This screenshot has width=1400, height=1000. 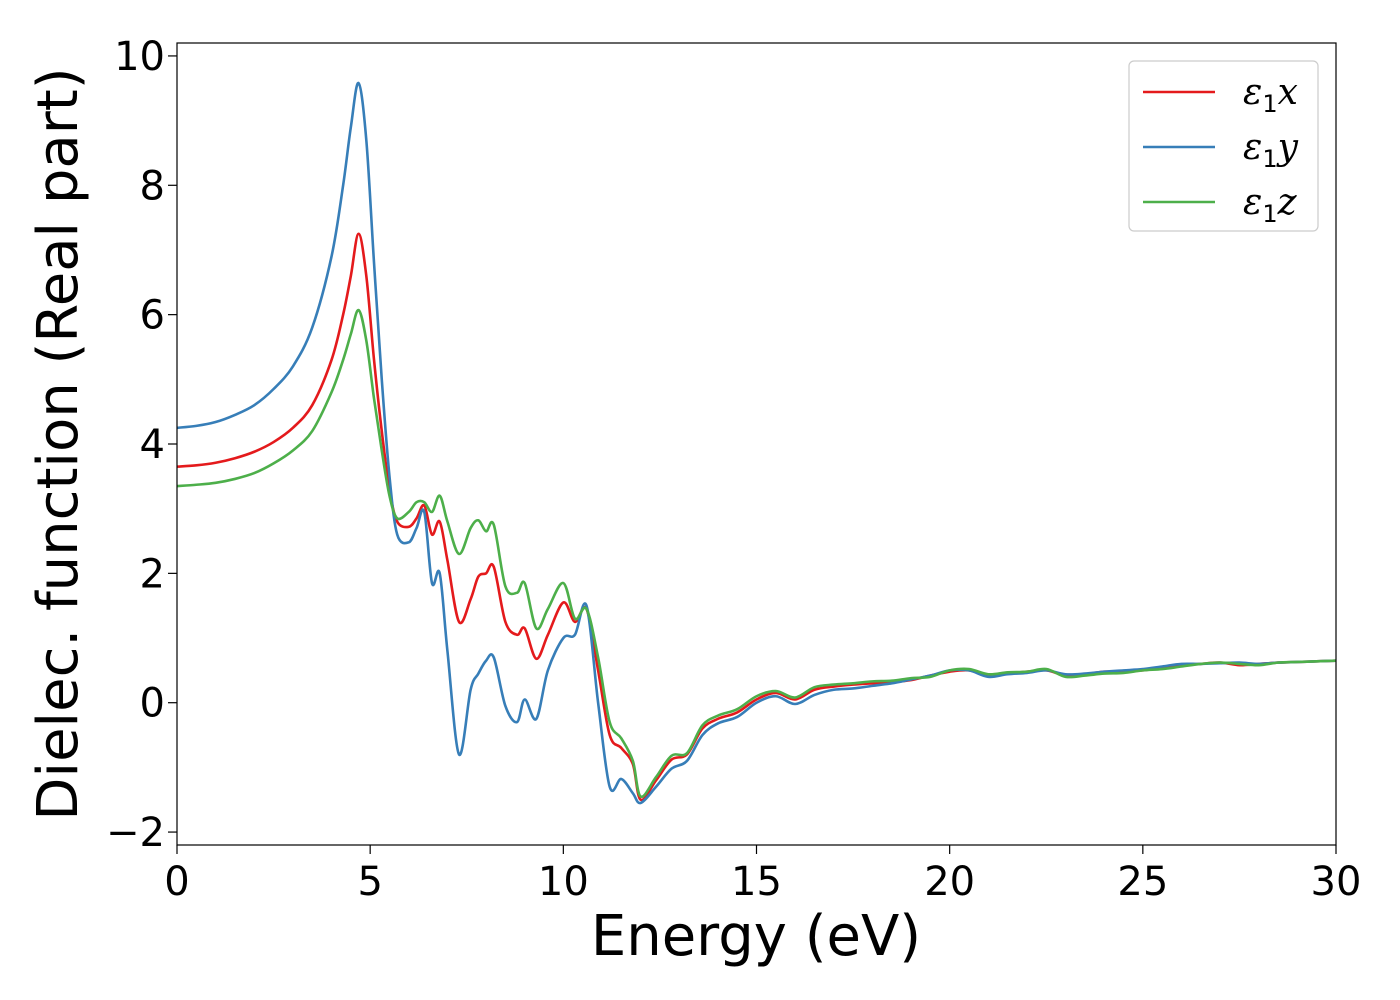 I want to click on legend-label-1: ε1x, so click(x=1270, y=95).